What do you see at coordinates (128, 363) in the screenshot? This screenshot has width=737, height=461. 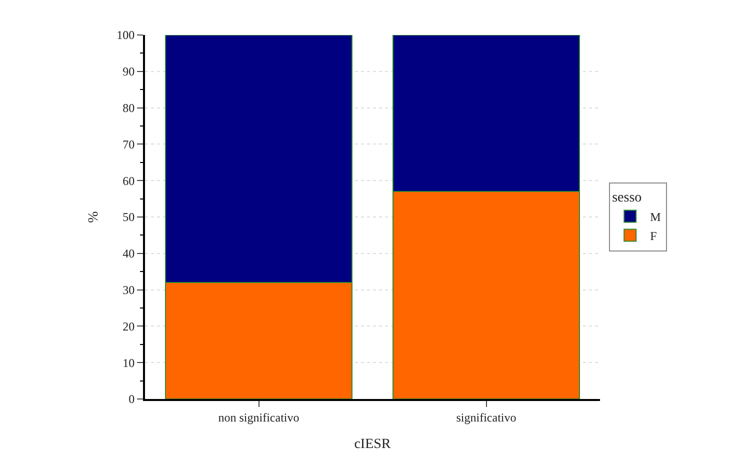 I see `y-tick-label: 10` at bounding box center [128, 363].